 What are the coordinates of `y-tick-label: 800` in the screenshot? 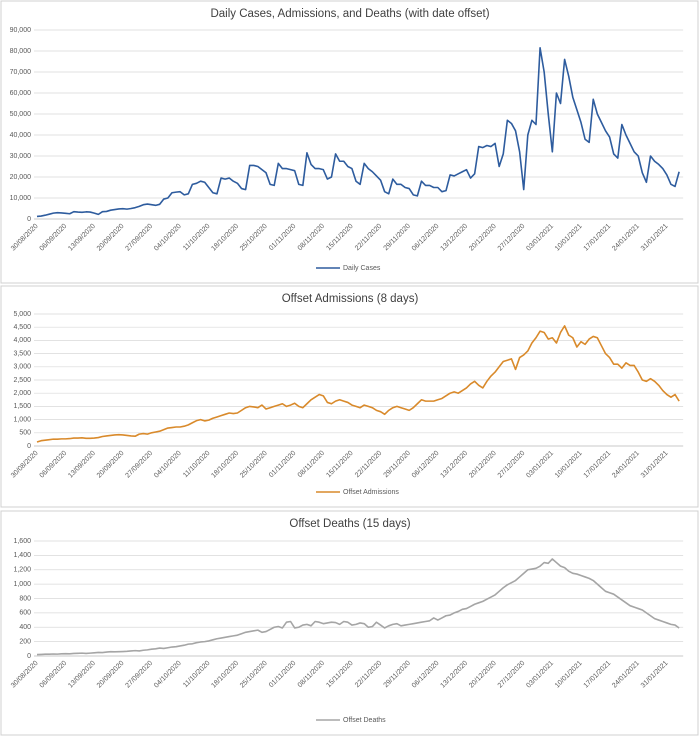 It's located at (25, 598).